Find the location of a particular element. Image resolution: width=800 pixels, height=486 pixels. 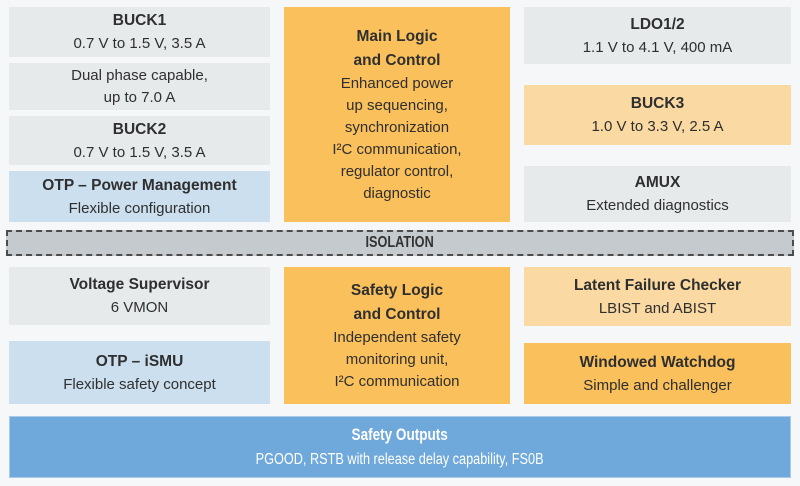

block-title: Voltage Supervisor is located at coordinates (139, 284).